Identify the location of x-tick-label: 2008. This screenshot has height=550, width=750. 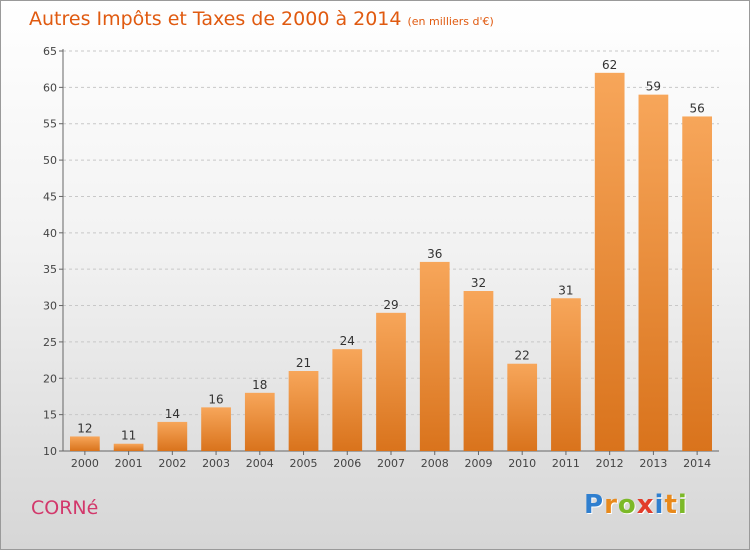
(435, 463).